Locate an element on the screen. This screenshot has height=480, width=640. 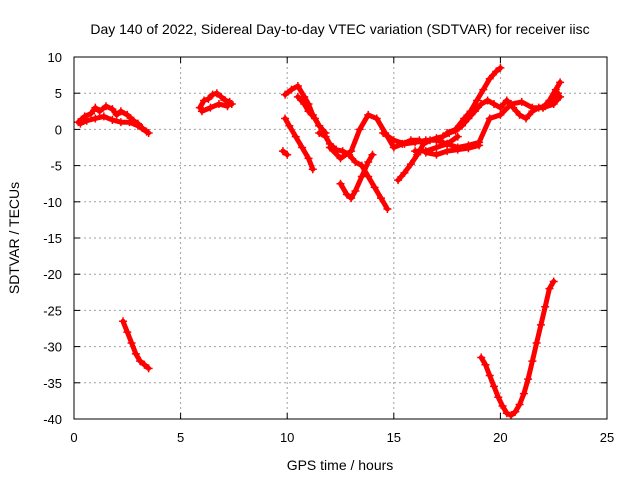
x-axis-label: GPS time / hours is located at coordinates (340, 465).